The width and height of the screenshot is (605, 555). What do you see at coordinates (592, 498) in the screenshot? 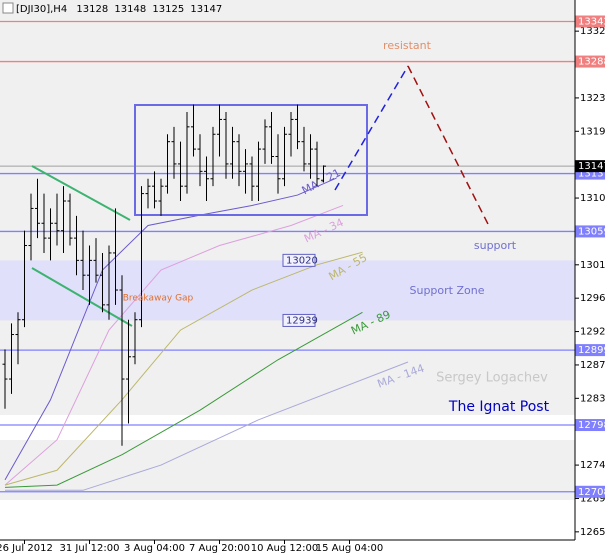
I see `y-tick-label: 12699` at bounding box center [592, 498].